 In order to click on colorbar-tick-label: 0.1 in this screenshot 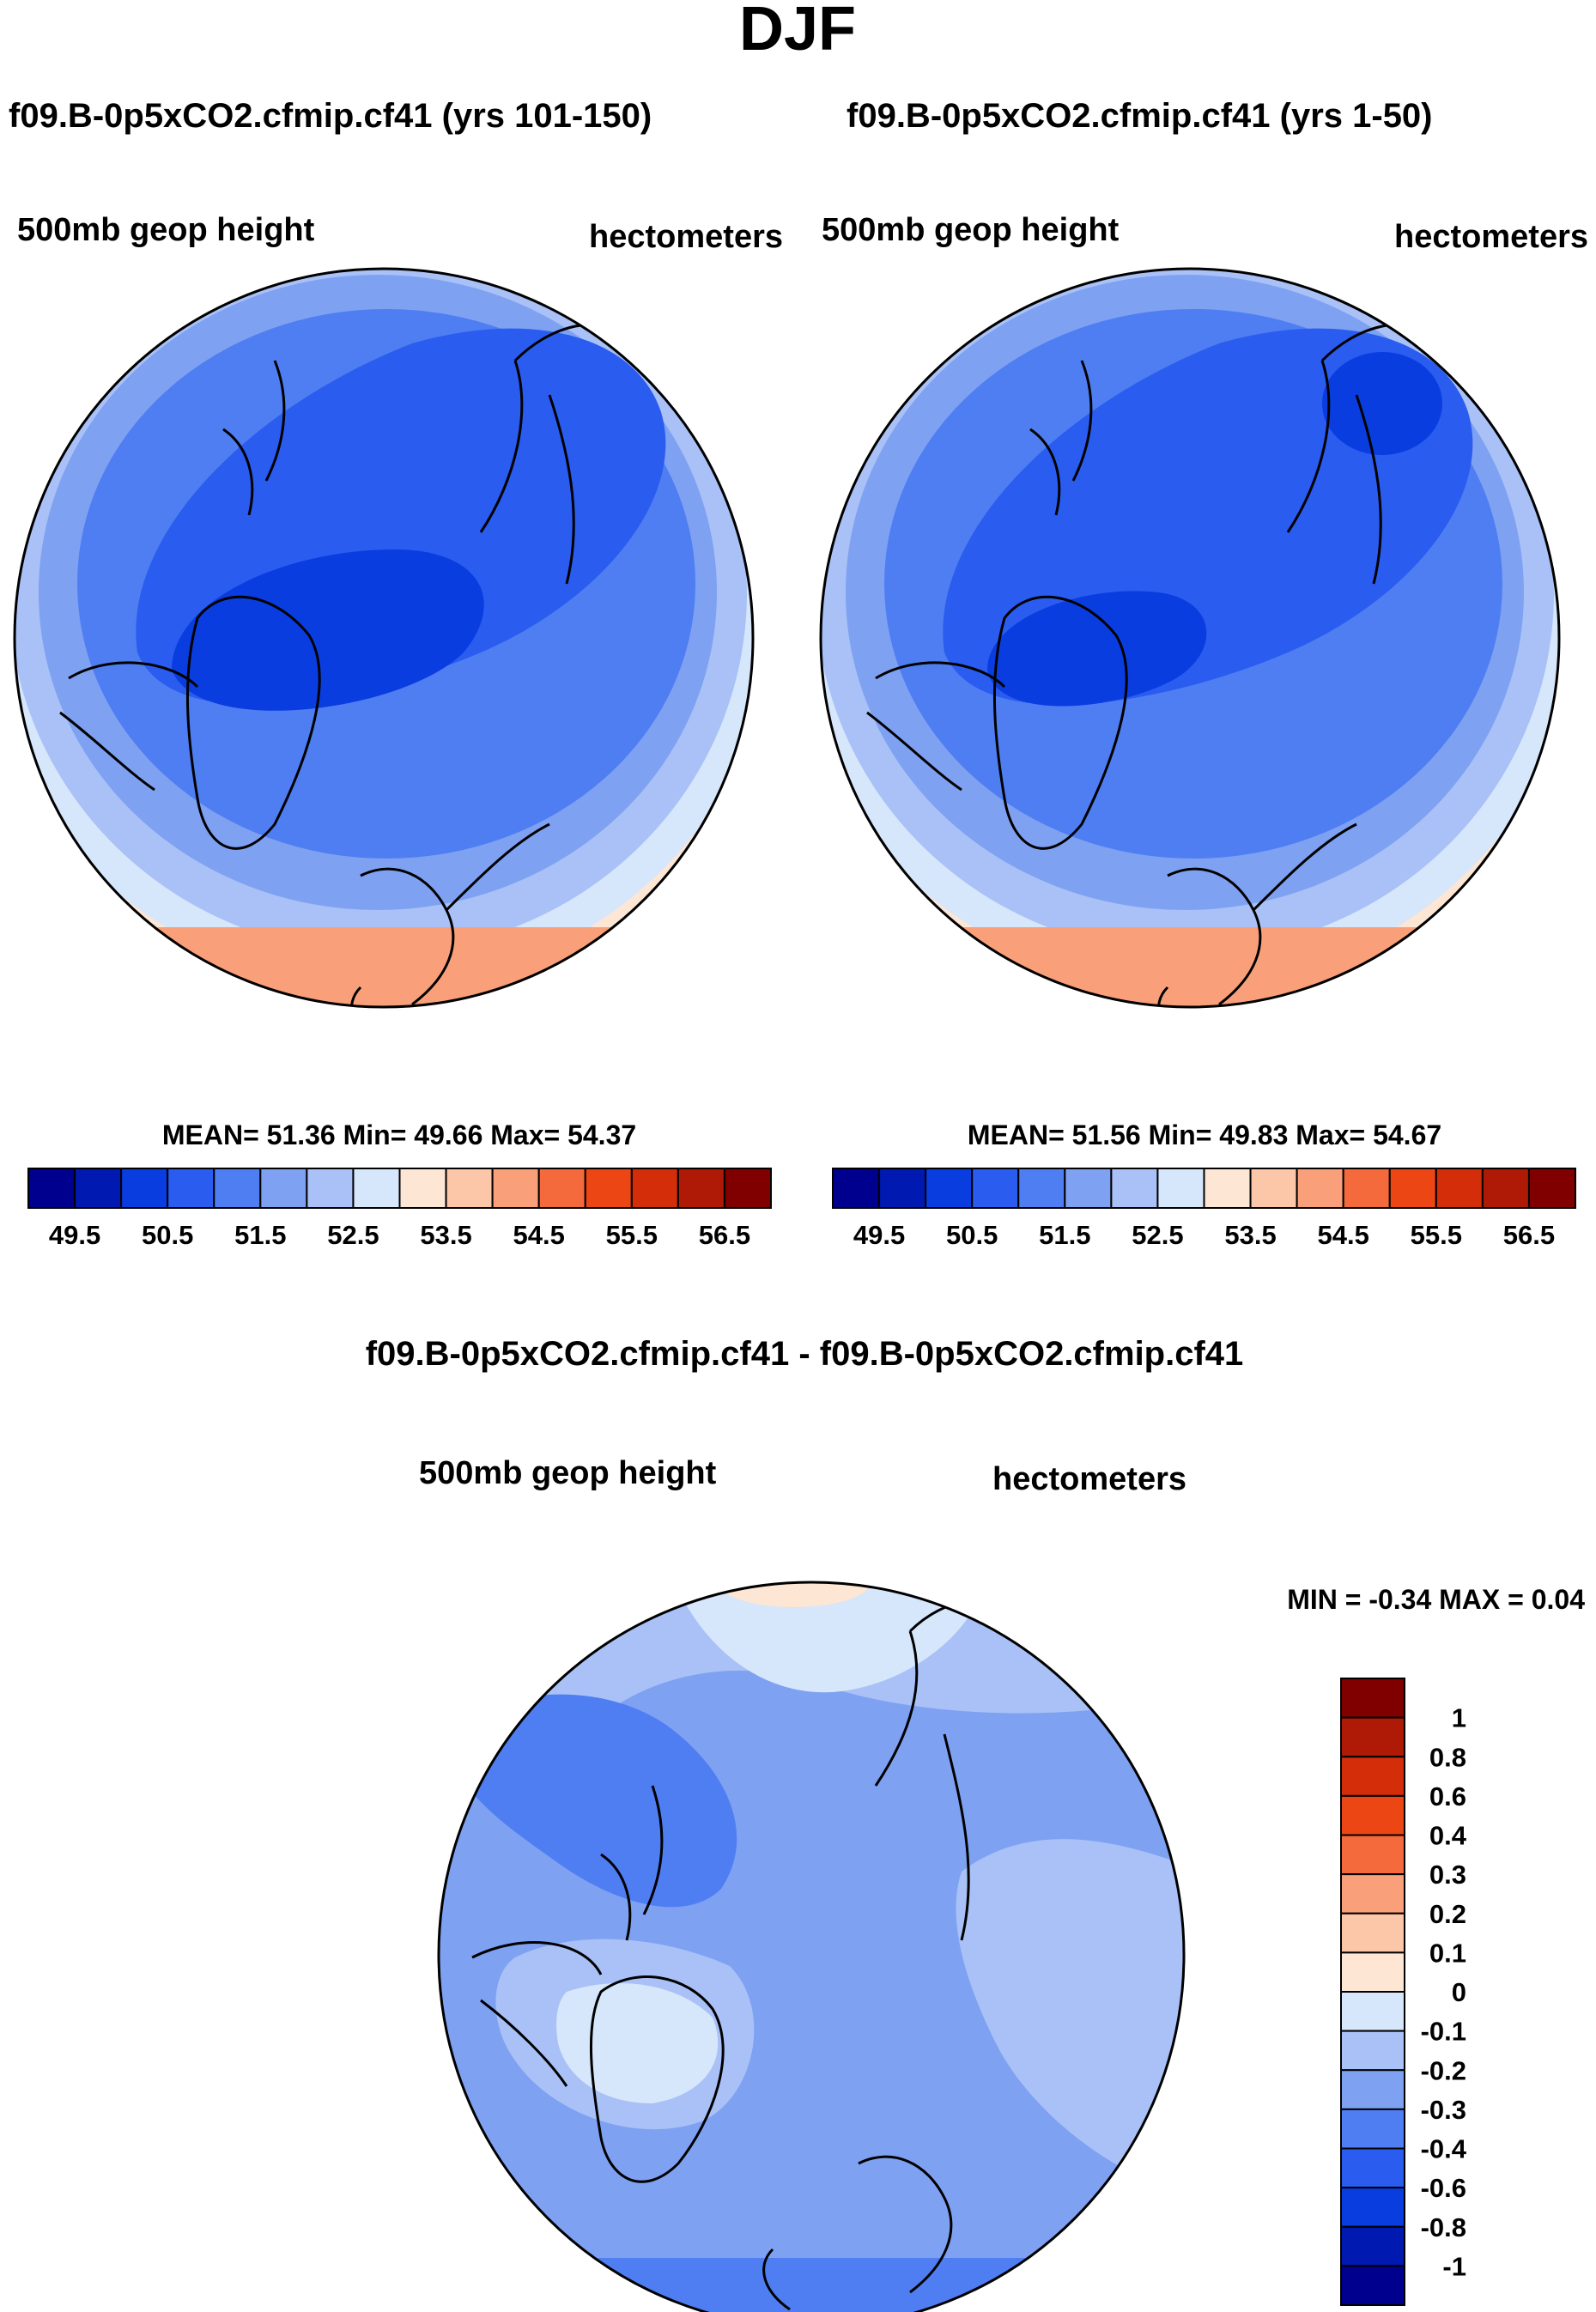, I will do `click(1447, 1953)`.